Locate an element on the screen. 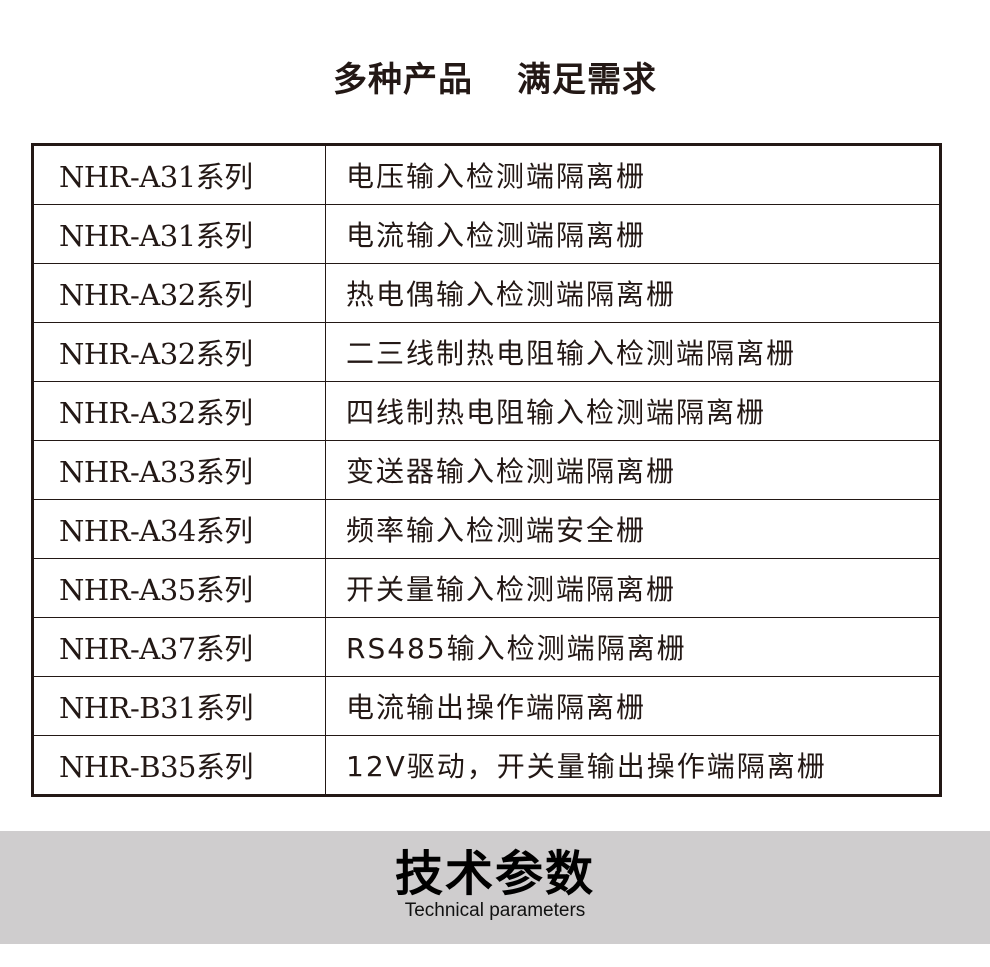 Image resolution: width=990 pixels, height=967 pixels. table-row: NHR-A37系列 RS485输入检测端隔离栅 is located at coordinates (486, 647).